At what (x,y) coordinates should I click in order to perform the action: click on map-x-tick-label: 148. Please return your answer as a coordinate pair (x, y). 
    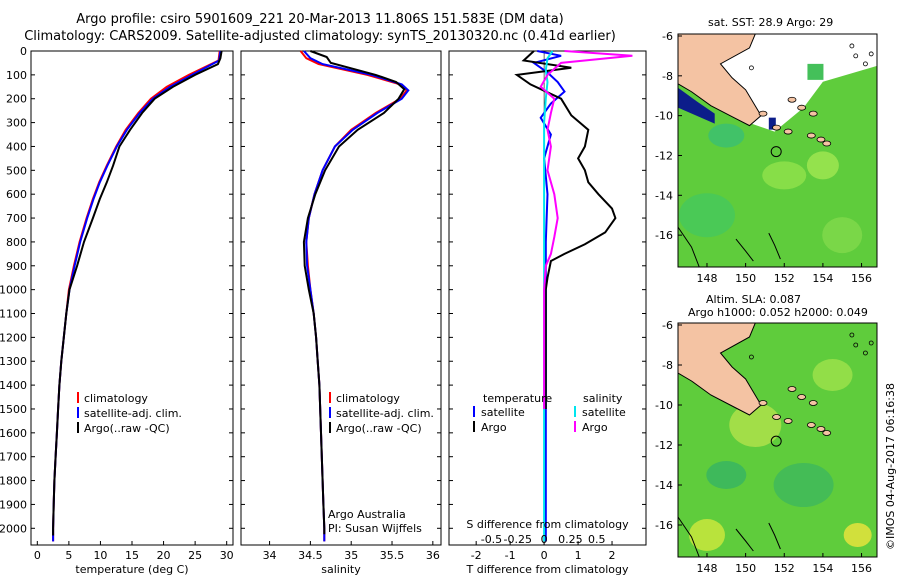
    Looking at the image, I should click on (706, 568).